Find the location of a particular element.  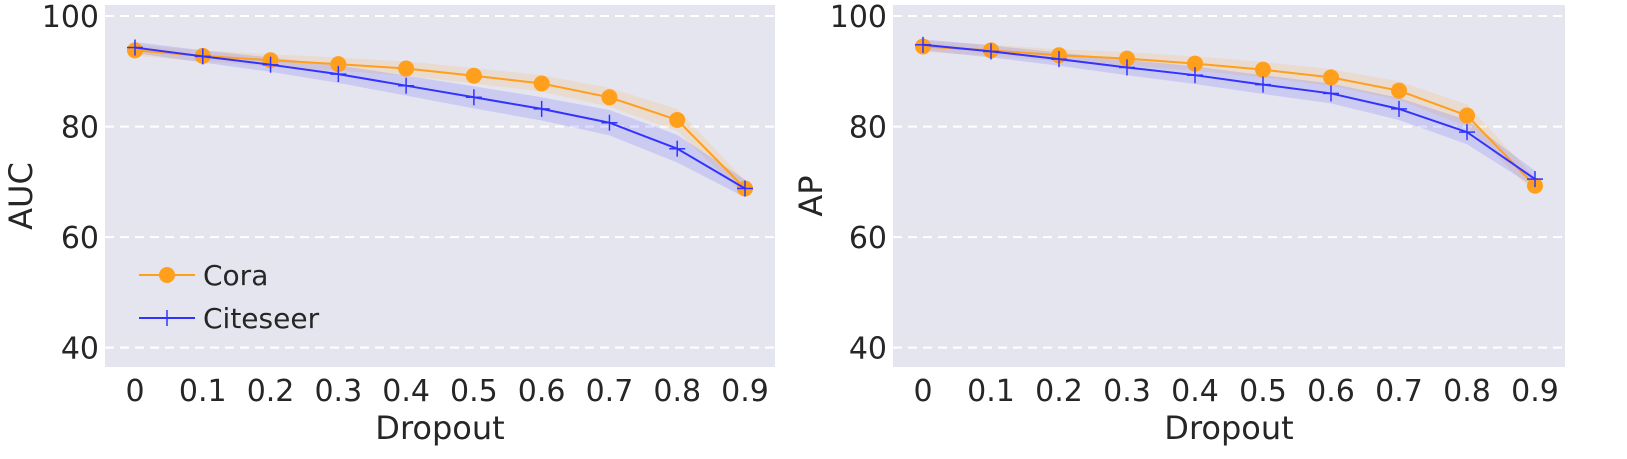

legend-label-cora: Cora is located at coordinates (235, 275).